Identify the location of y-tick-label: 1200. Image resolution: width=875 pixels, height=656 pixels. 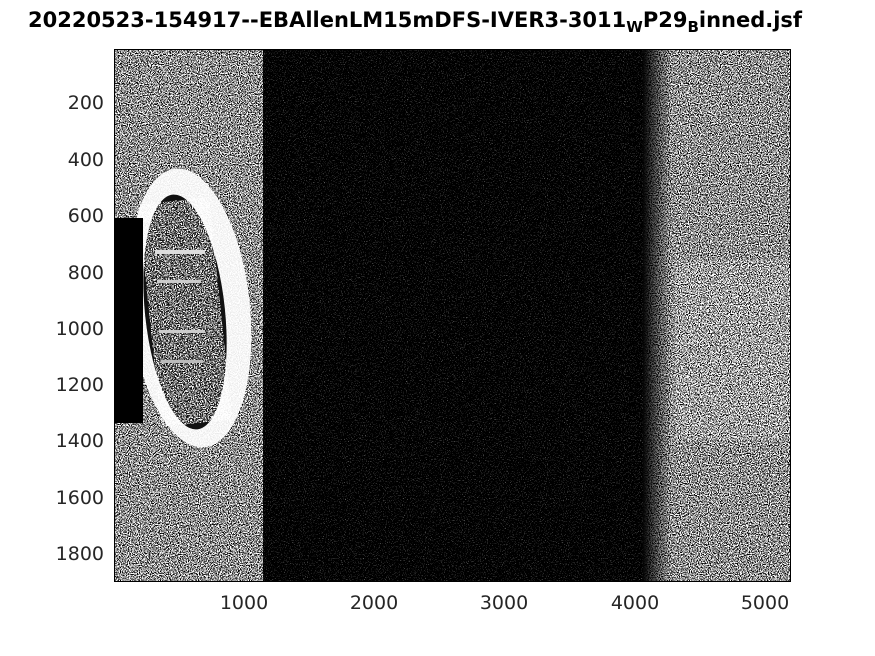
(79, 385).